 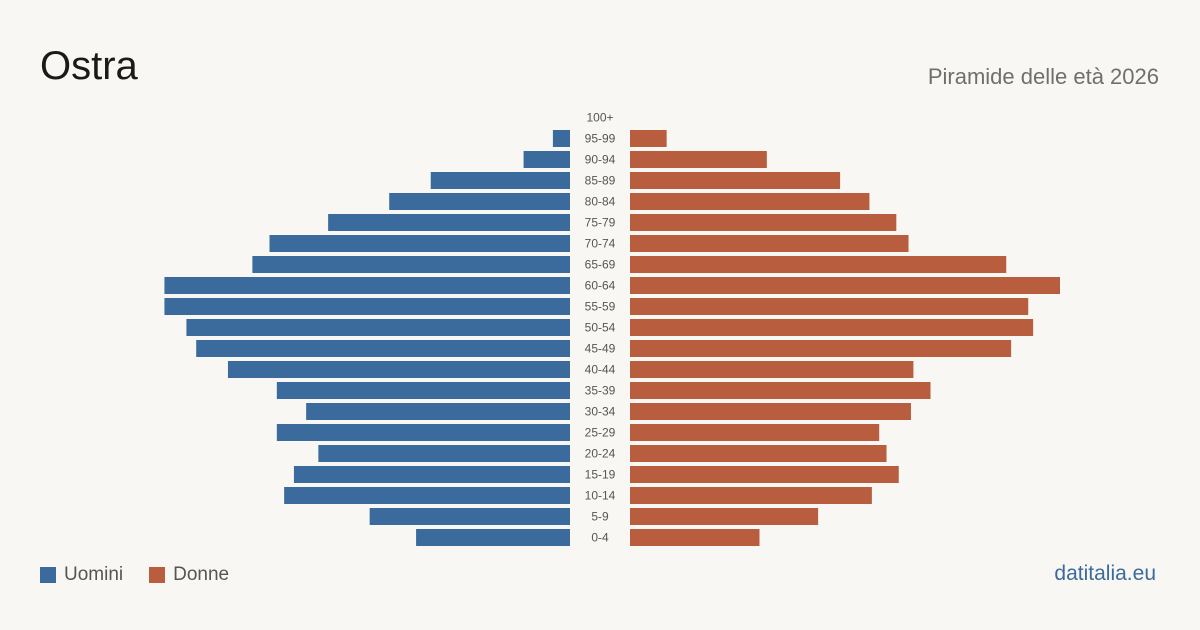 What do you see at coordinates (600, 475) in the screenshot?
I see `age-group-label: 15-19` at bounding box center [600, 475].